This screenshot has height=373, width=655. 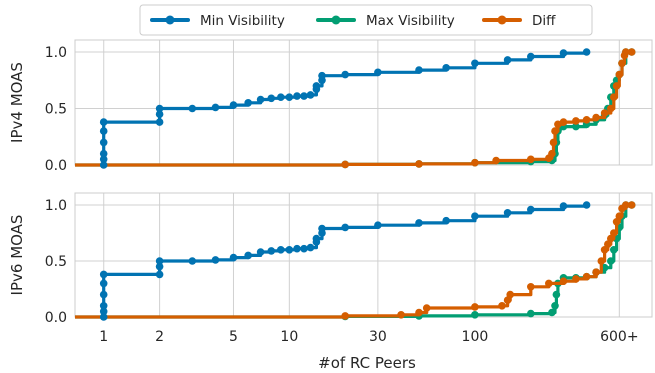 I want to click on x-tick-label: 30, so click(x=378, y=337).